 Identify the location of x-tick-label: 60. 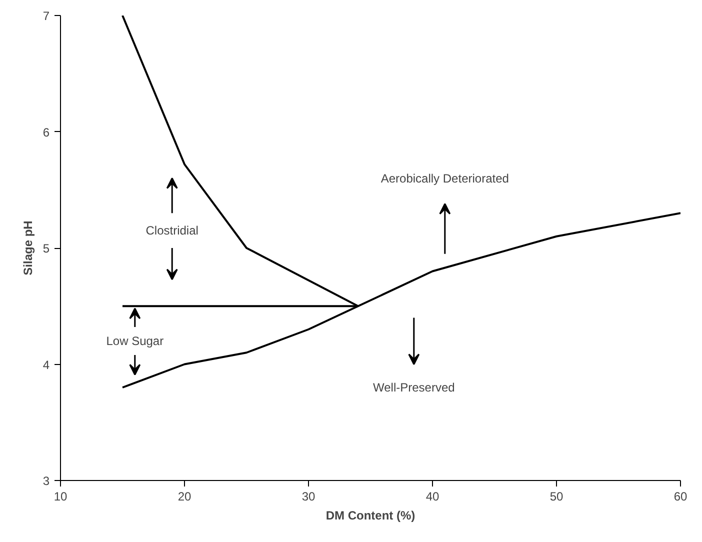
(681, 497).